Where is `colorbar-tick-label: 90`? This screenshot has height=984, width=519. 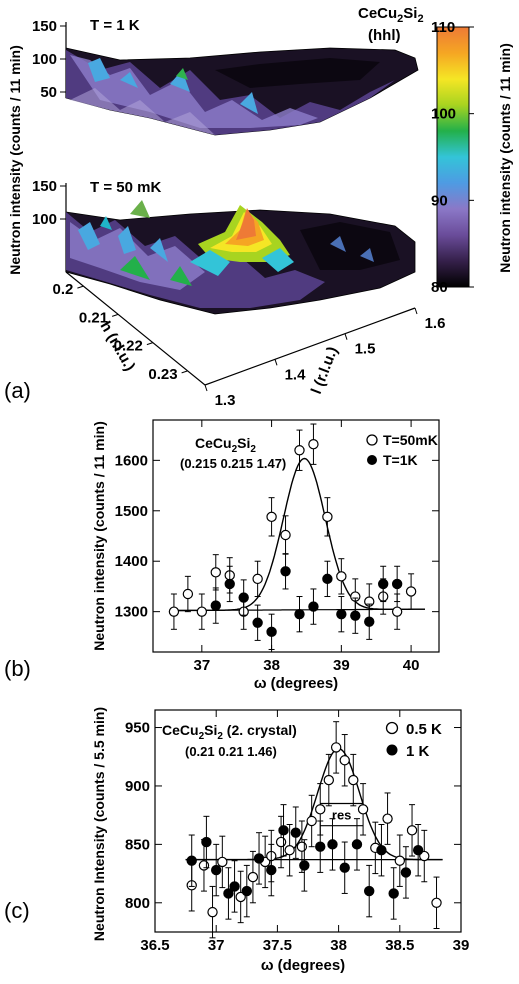 colorbar-tick-label: 90 is located at coordinates (439, 200).